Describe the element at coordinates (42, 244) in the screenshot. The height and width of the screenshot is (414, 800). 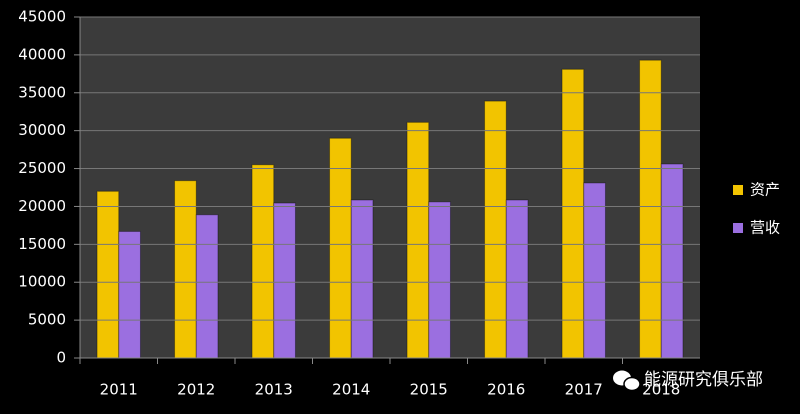
I see `y-tick-label: 15000` at that location.